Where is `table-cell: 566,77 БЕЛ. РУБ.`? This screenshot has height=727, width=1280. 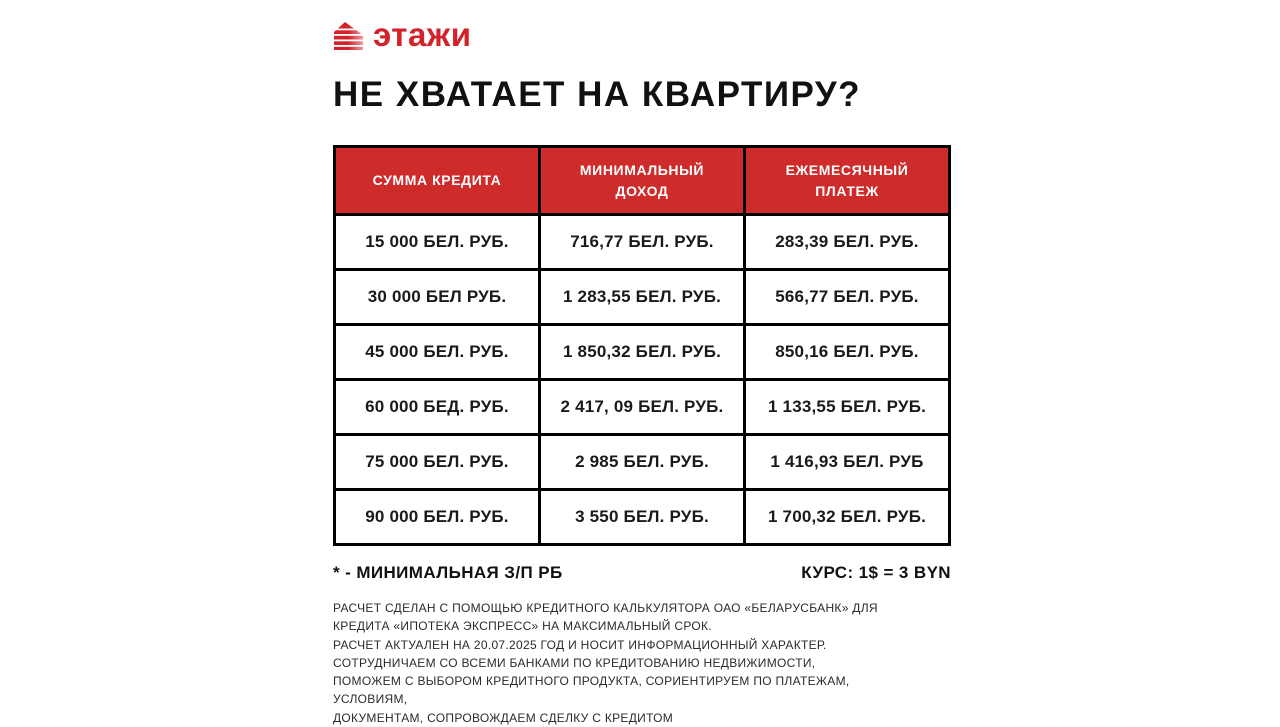
table-cell: 566,77 БЕЛ. РУБ. is located at coordinates (847, 297).